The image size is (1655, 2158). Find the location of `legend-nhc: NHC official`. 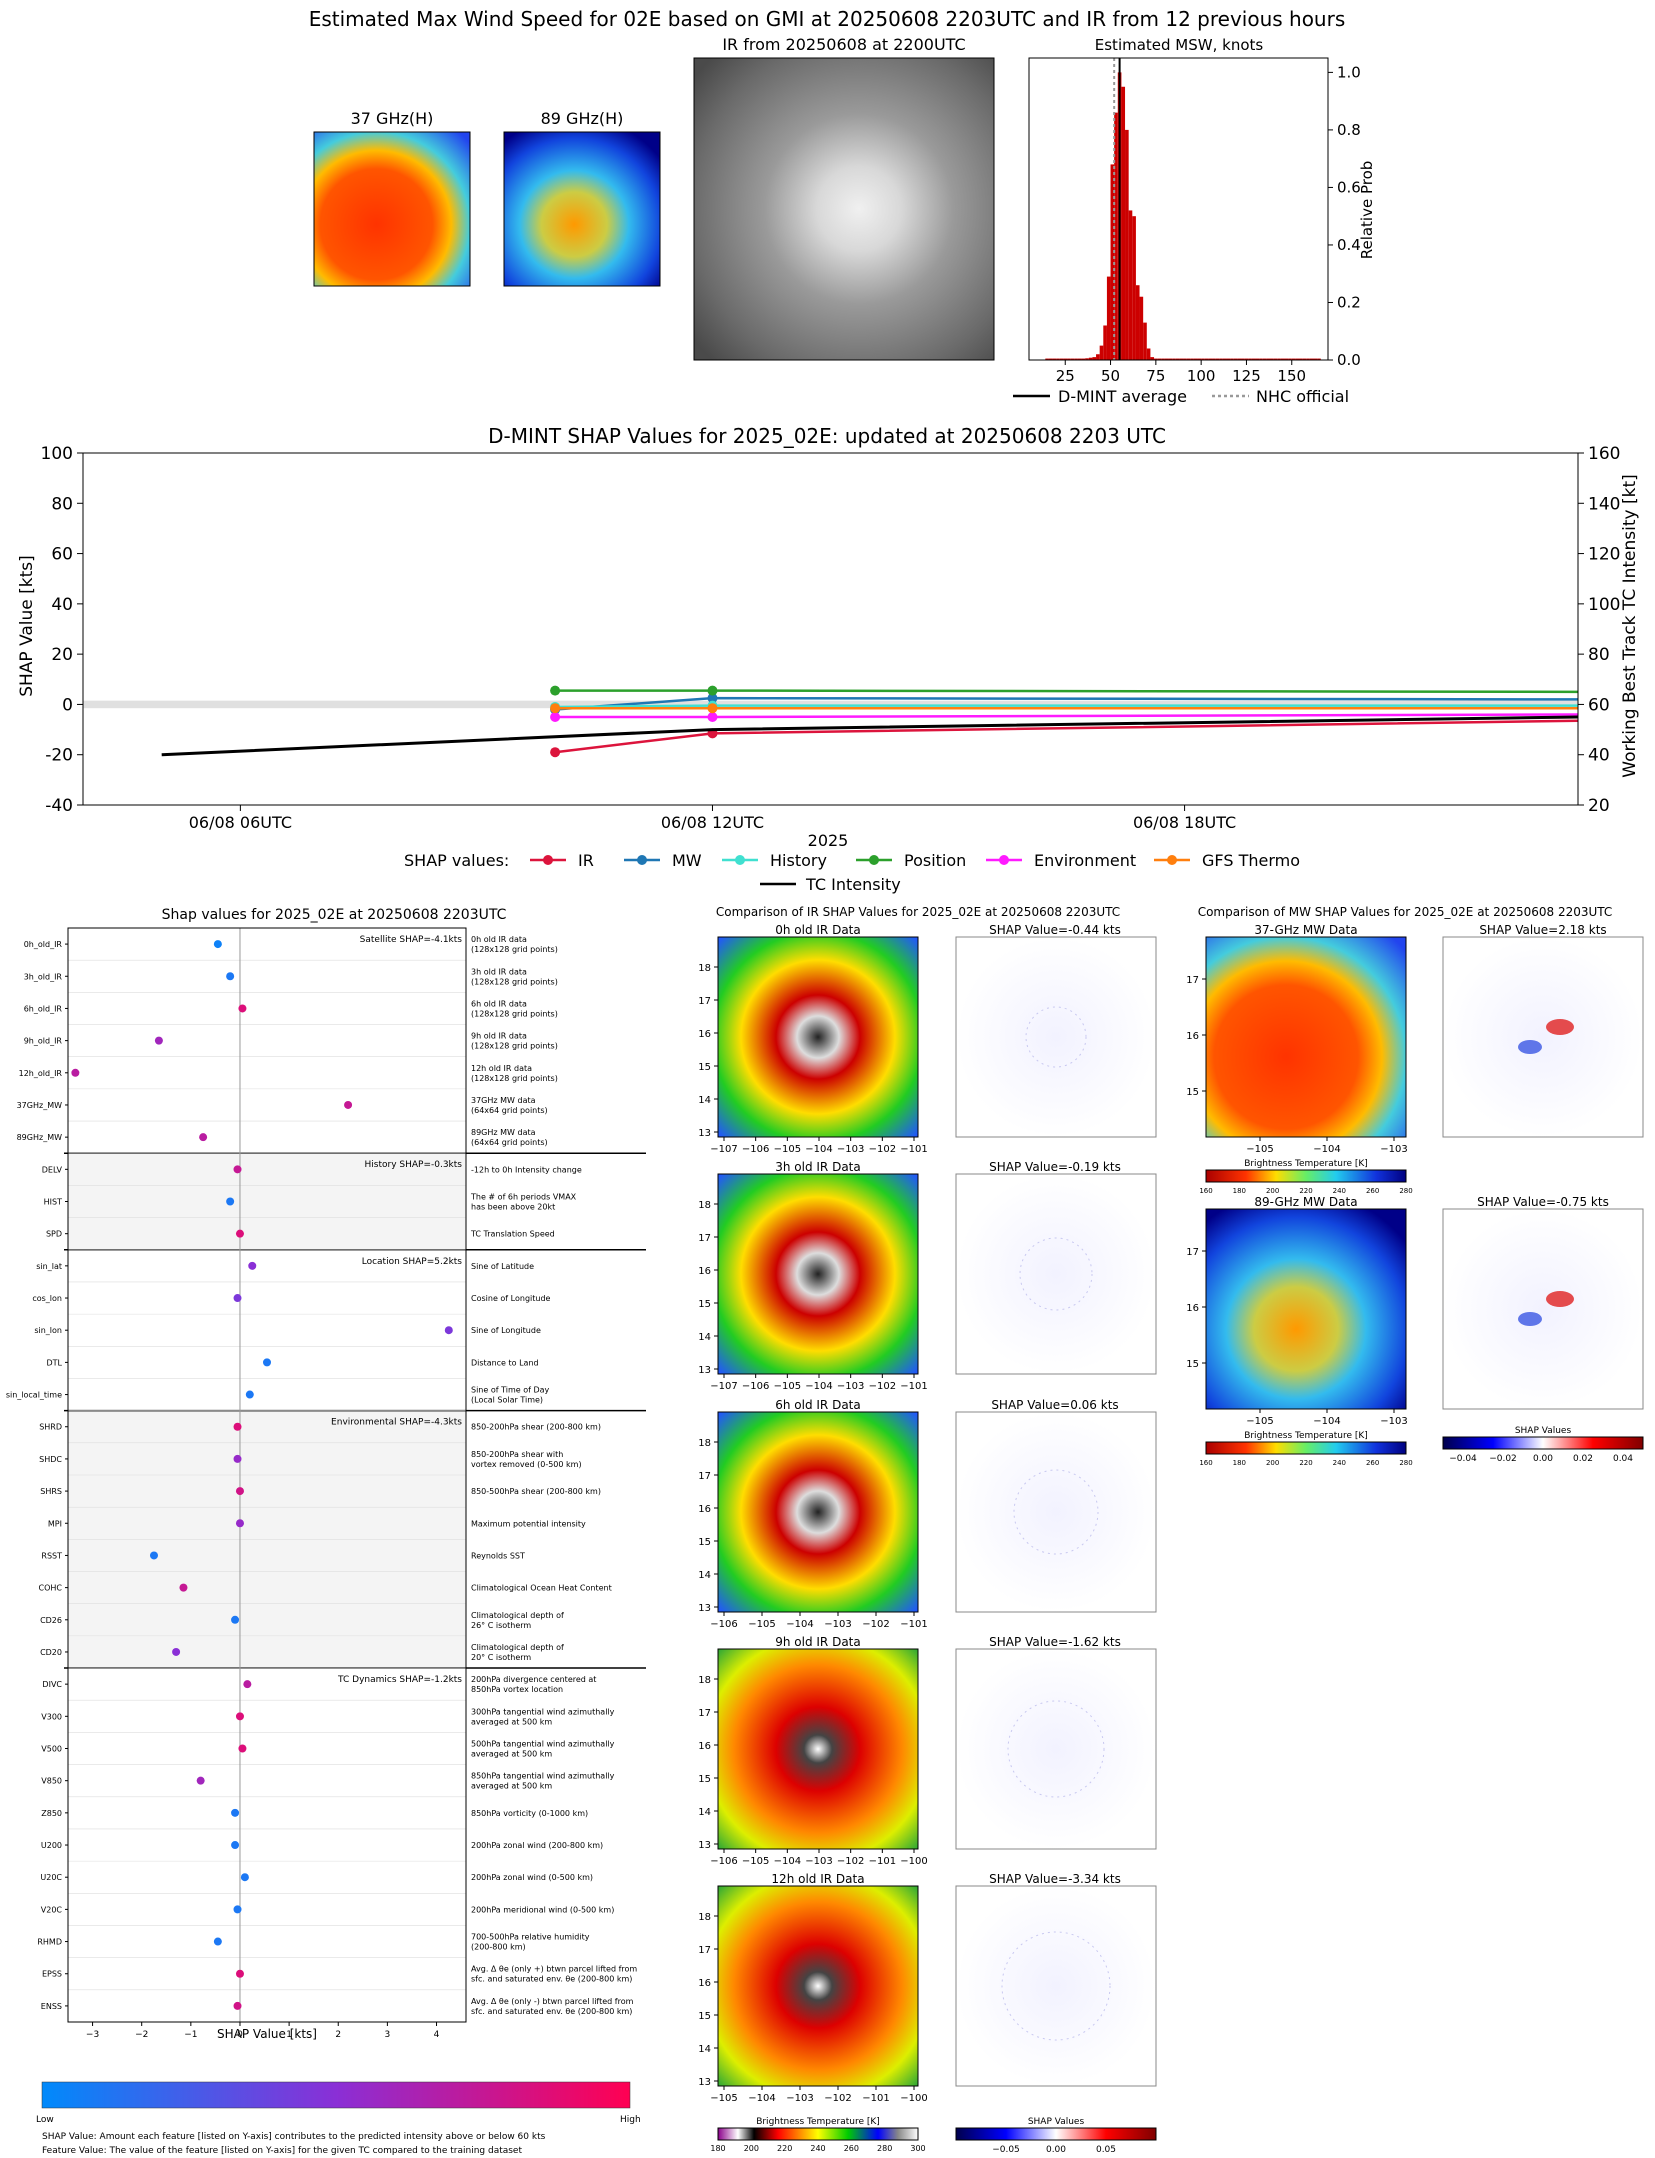

legend-nhc: NHC official is located at coordinates (1302, 396).